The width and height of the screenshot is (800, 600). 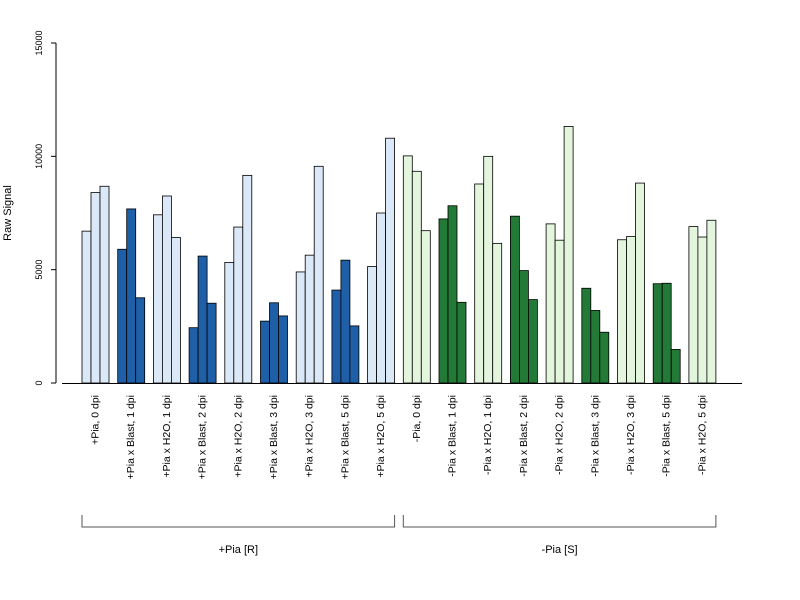 I want to click on x-tick-label: -Pia x H2O, 3 dpi, so click(x=631, y=435).